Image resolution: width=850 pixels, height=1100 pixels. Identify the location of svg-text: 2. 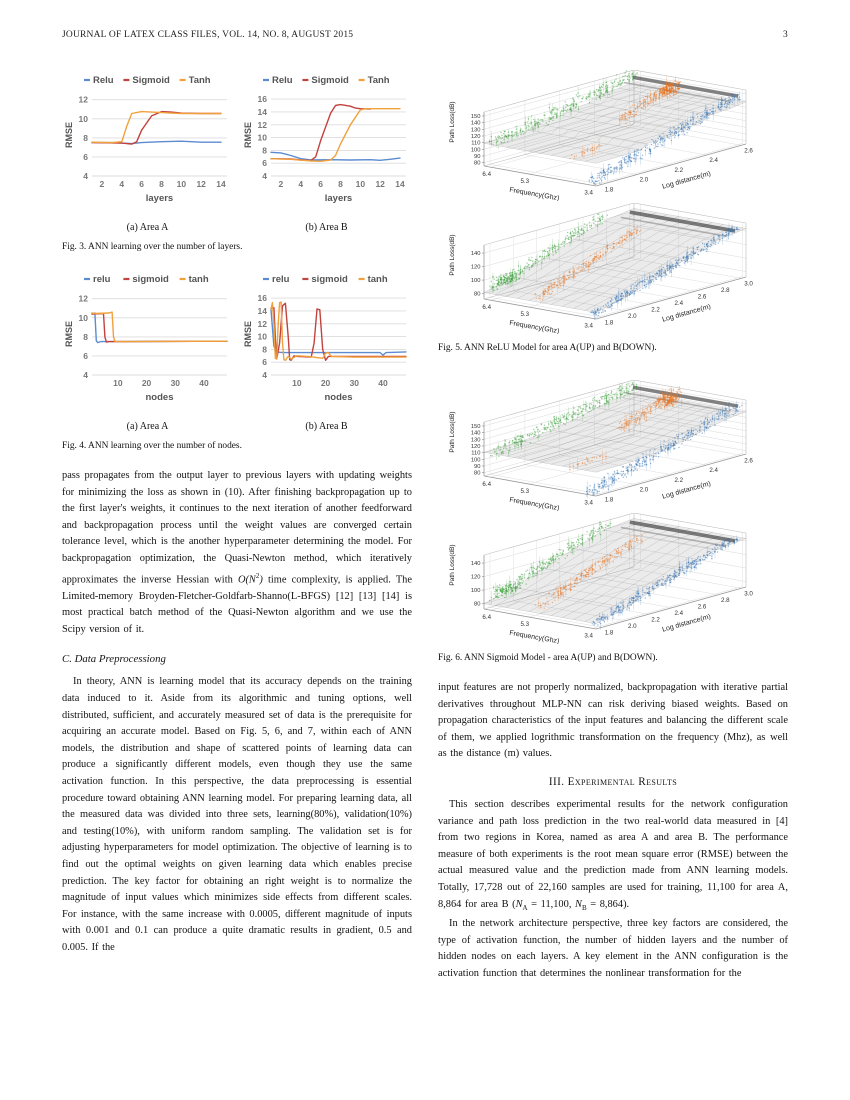
(281, 184).